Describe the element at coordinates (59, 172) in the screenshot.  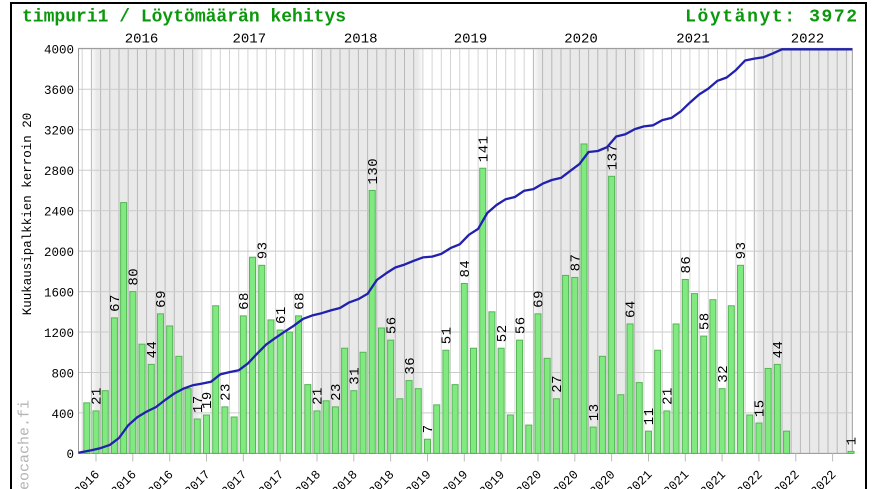
I see `svg-text: 2800` at that location.